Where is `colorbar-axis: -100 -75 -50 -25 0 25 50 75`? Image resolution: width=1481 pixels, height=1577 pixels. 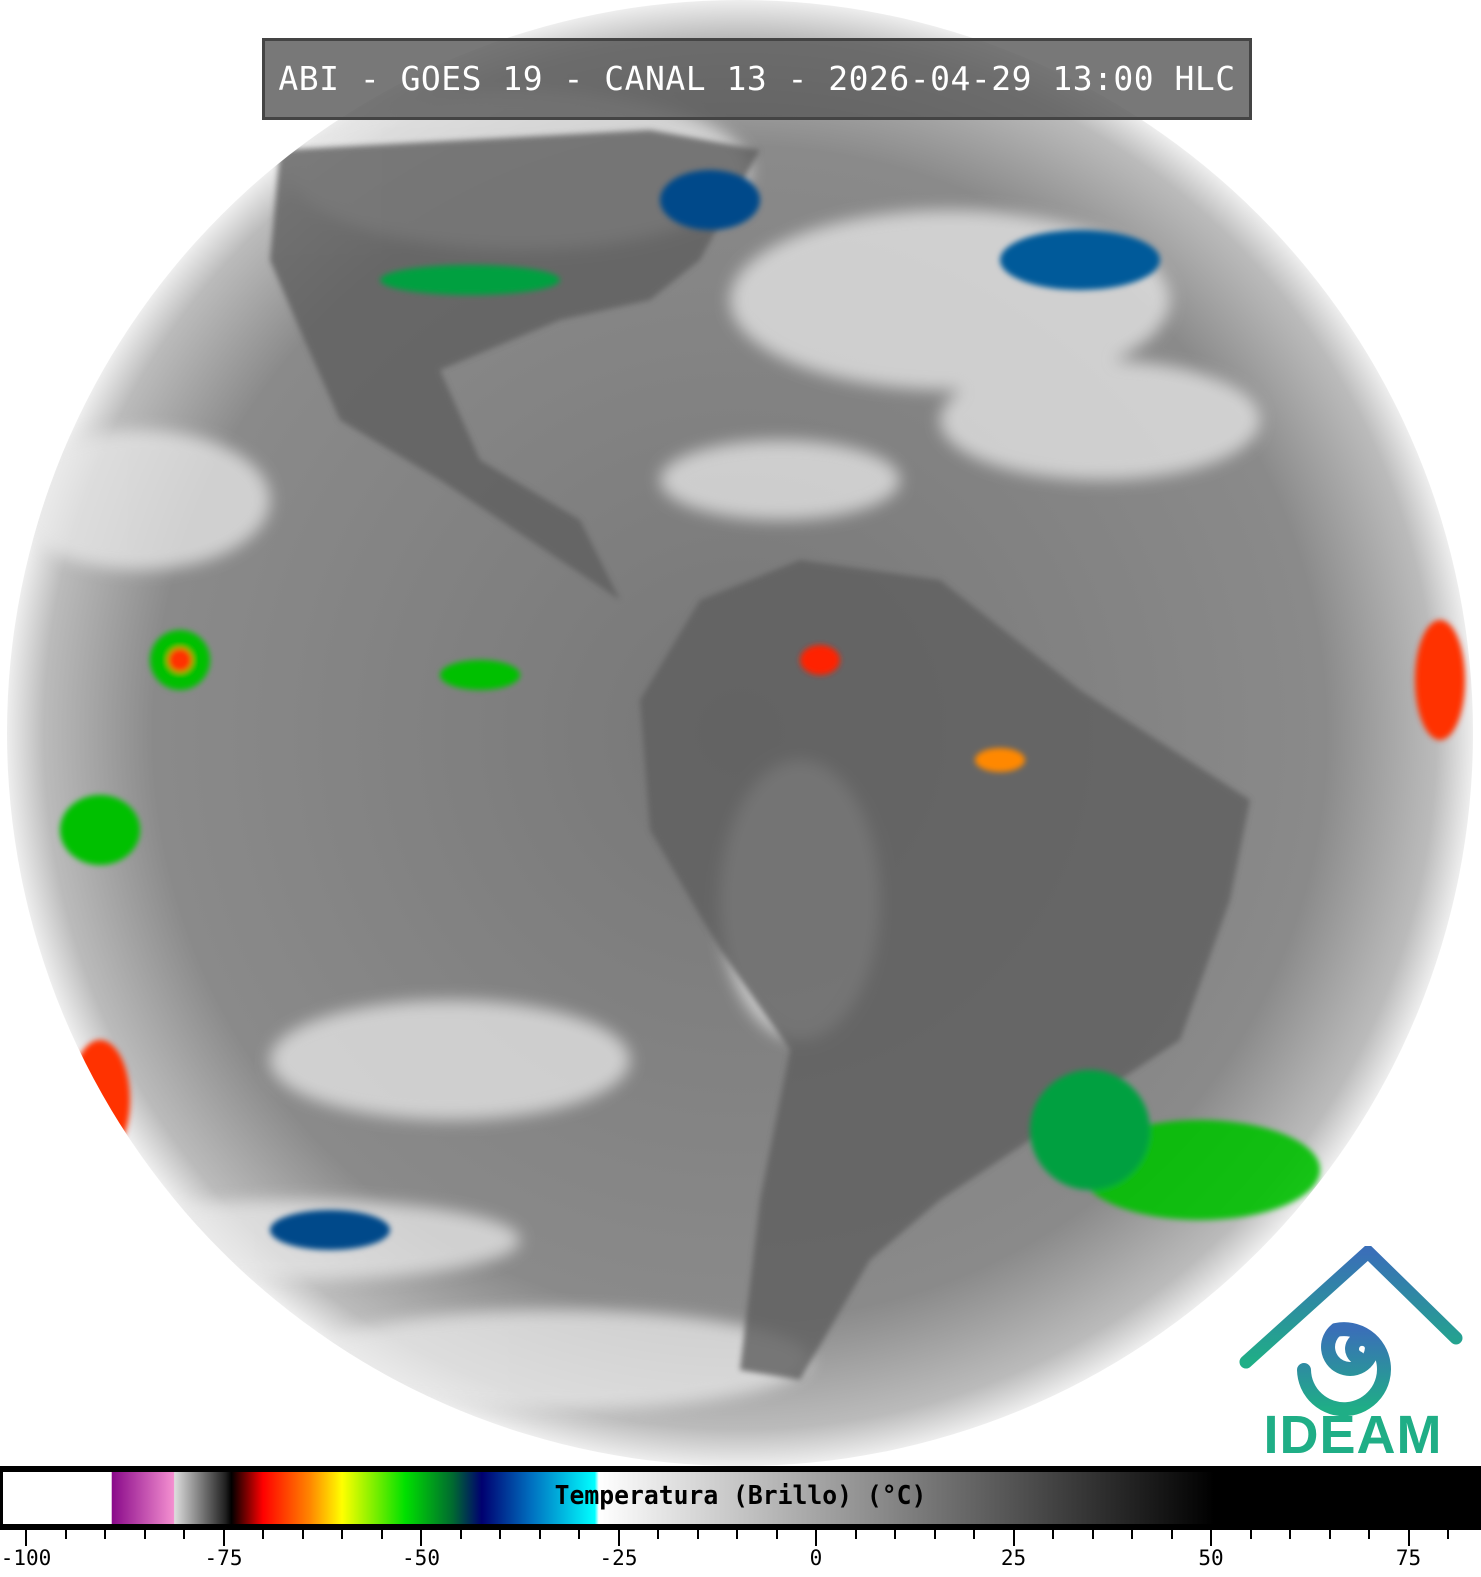
colorbar-axis: -100 -75 -50 -25 0 25 50 75 is located at coordinates (740, 1553).